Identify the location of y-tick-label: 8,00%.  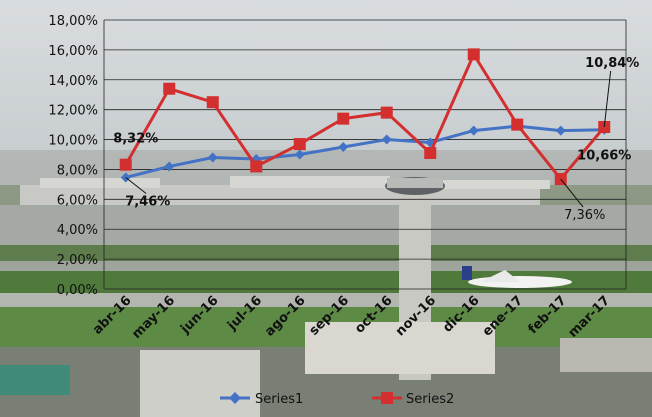
(77, 170).